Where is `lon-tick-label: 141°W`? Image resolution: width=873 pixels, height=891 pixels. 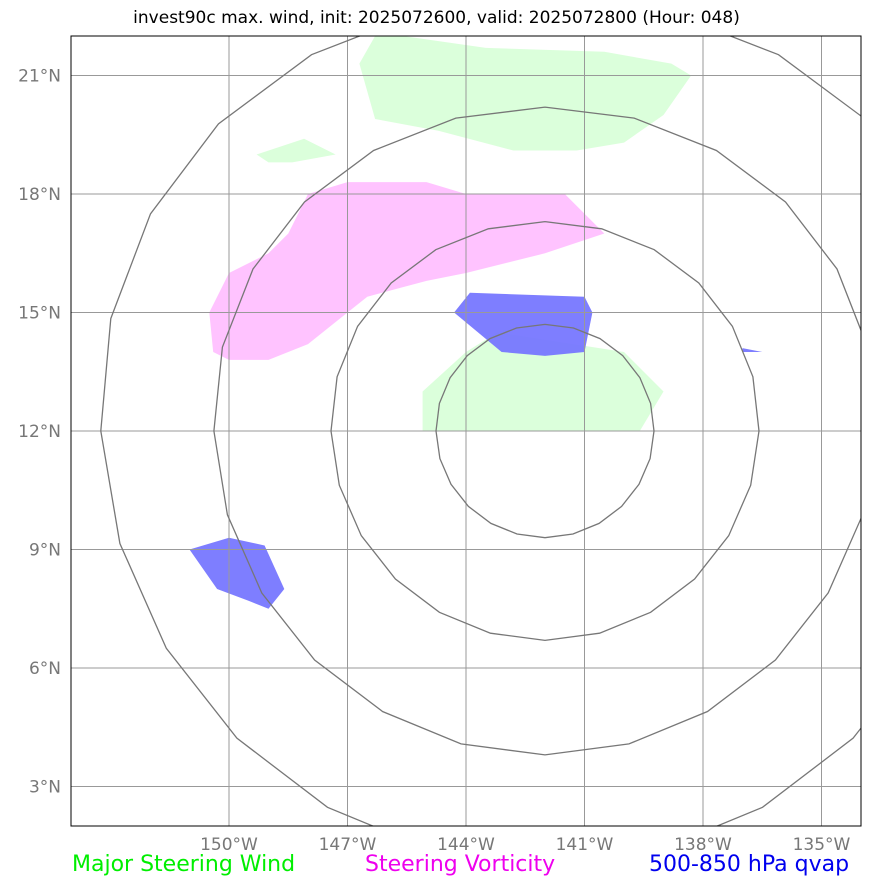 lon-tick-label: 141°W is located at coordinates (585, 845).